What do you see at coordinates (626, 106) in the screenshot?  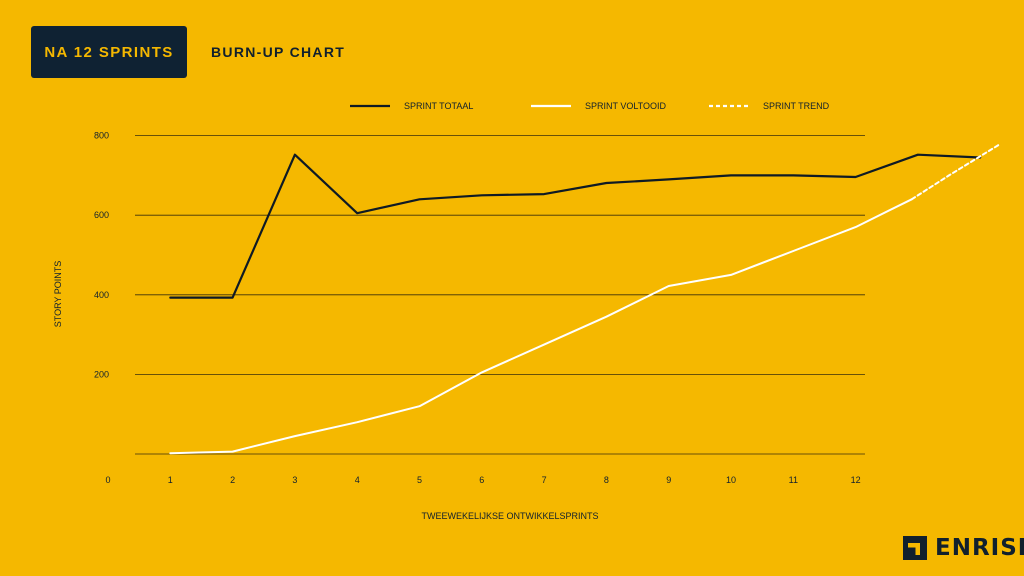 I see `legend-label: SPRINT VOLTOOID` at bounding box center [626, 106].